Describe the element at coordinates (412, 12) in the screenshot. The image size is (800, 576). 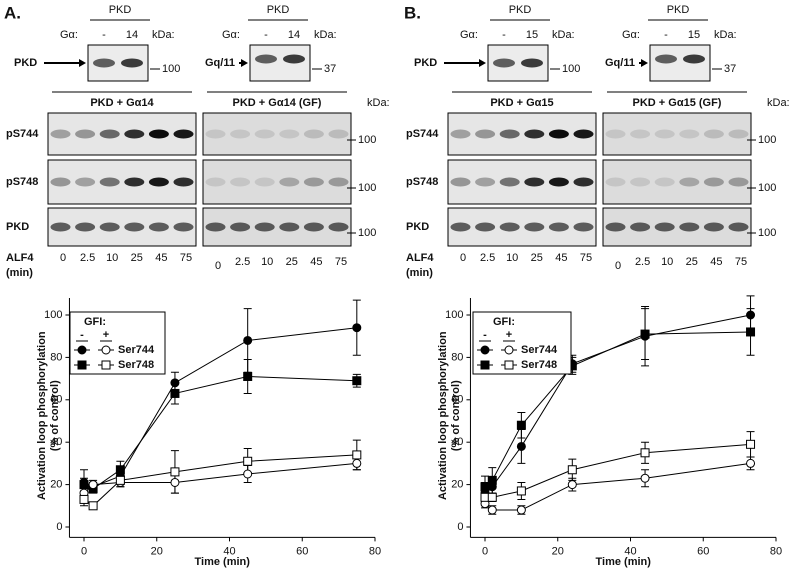
I see `panel-label: B.` at that location.